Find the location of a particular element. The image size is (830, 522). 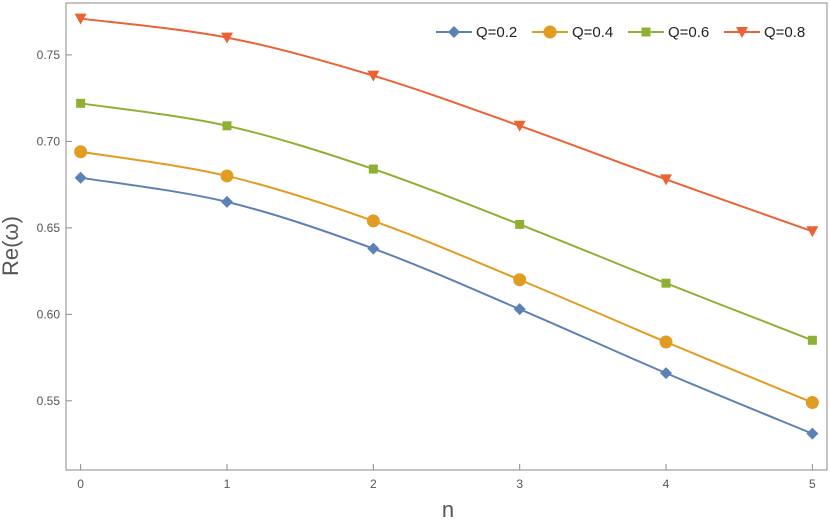

y-tick-label: 0.70 is located at coordinates (49, 141).